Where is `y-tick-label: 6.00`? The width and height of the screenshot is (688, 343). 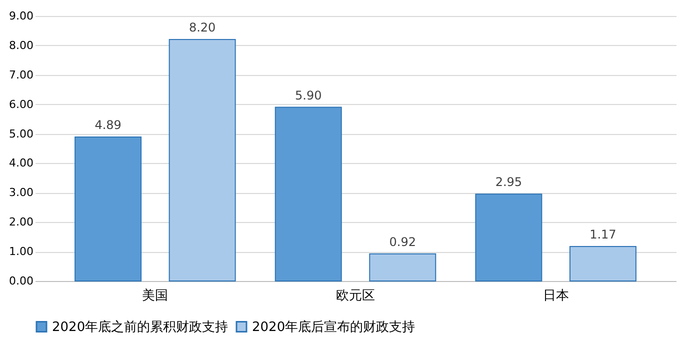 y-tick-label: 6.00 is located at coordinates (21, 104).